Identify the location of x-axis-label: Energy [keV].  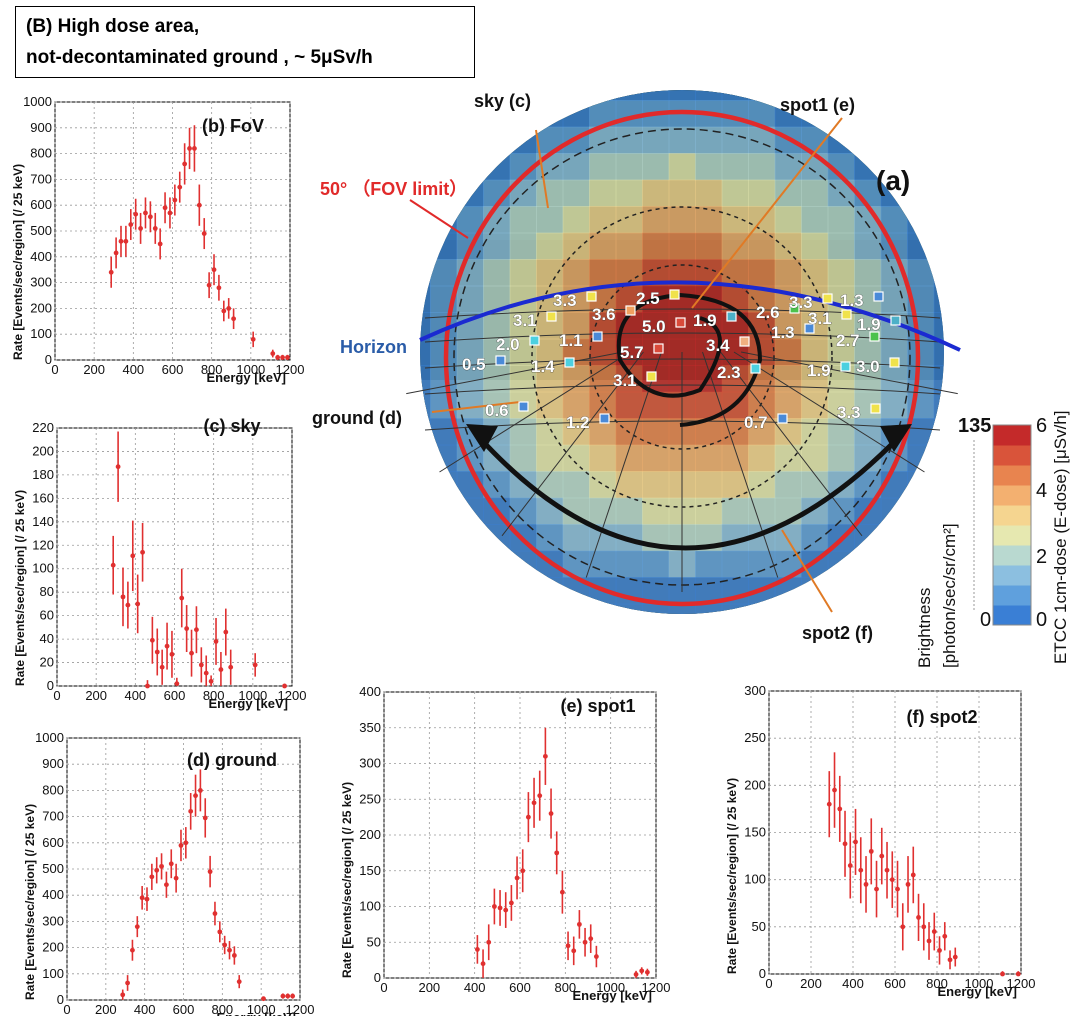
(248, 703).